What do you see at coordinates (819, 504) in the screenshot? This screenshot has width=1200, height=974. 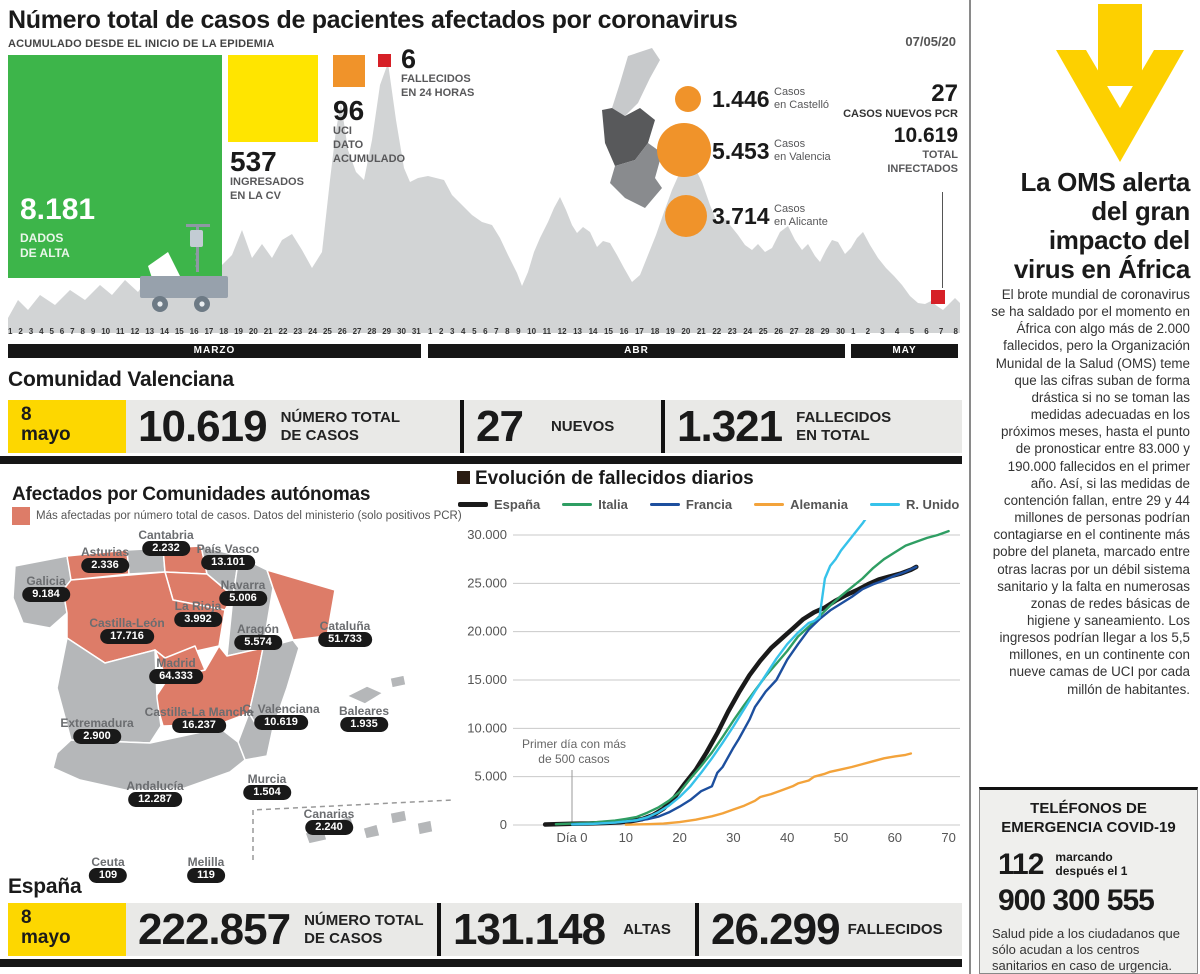 I see `legend-label: Alemania` at bounding box center [819, 504].